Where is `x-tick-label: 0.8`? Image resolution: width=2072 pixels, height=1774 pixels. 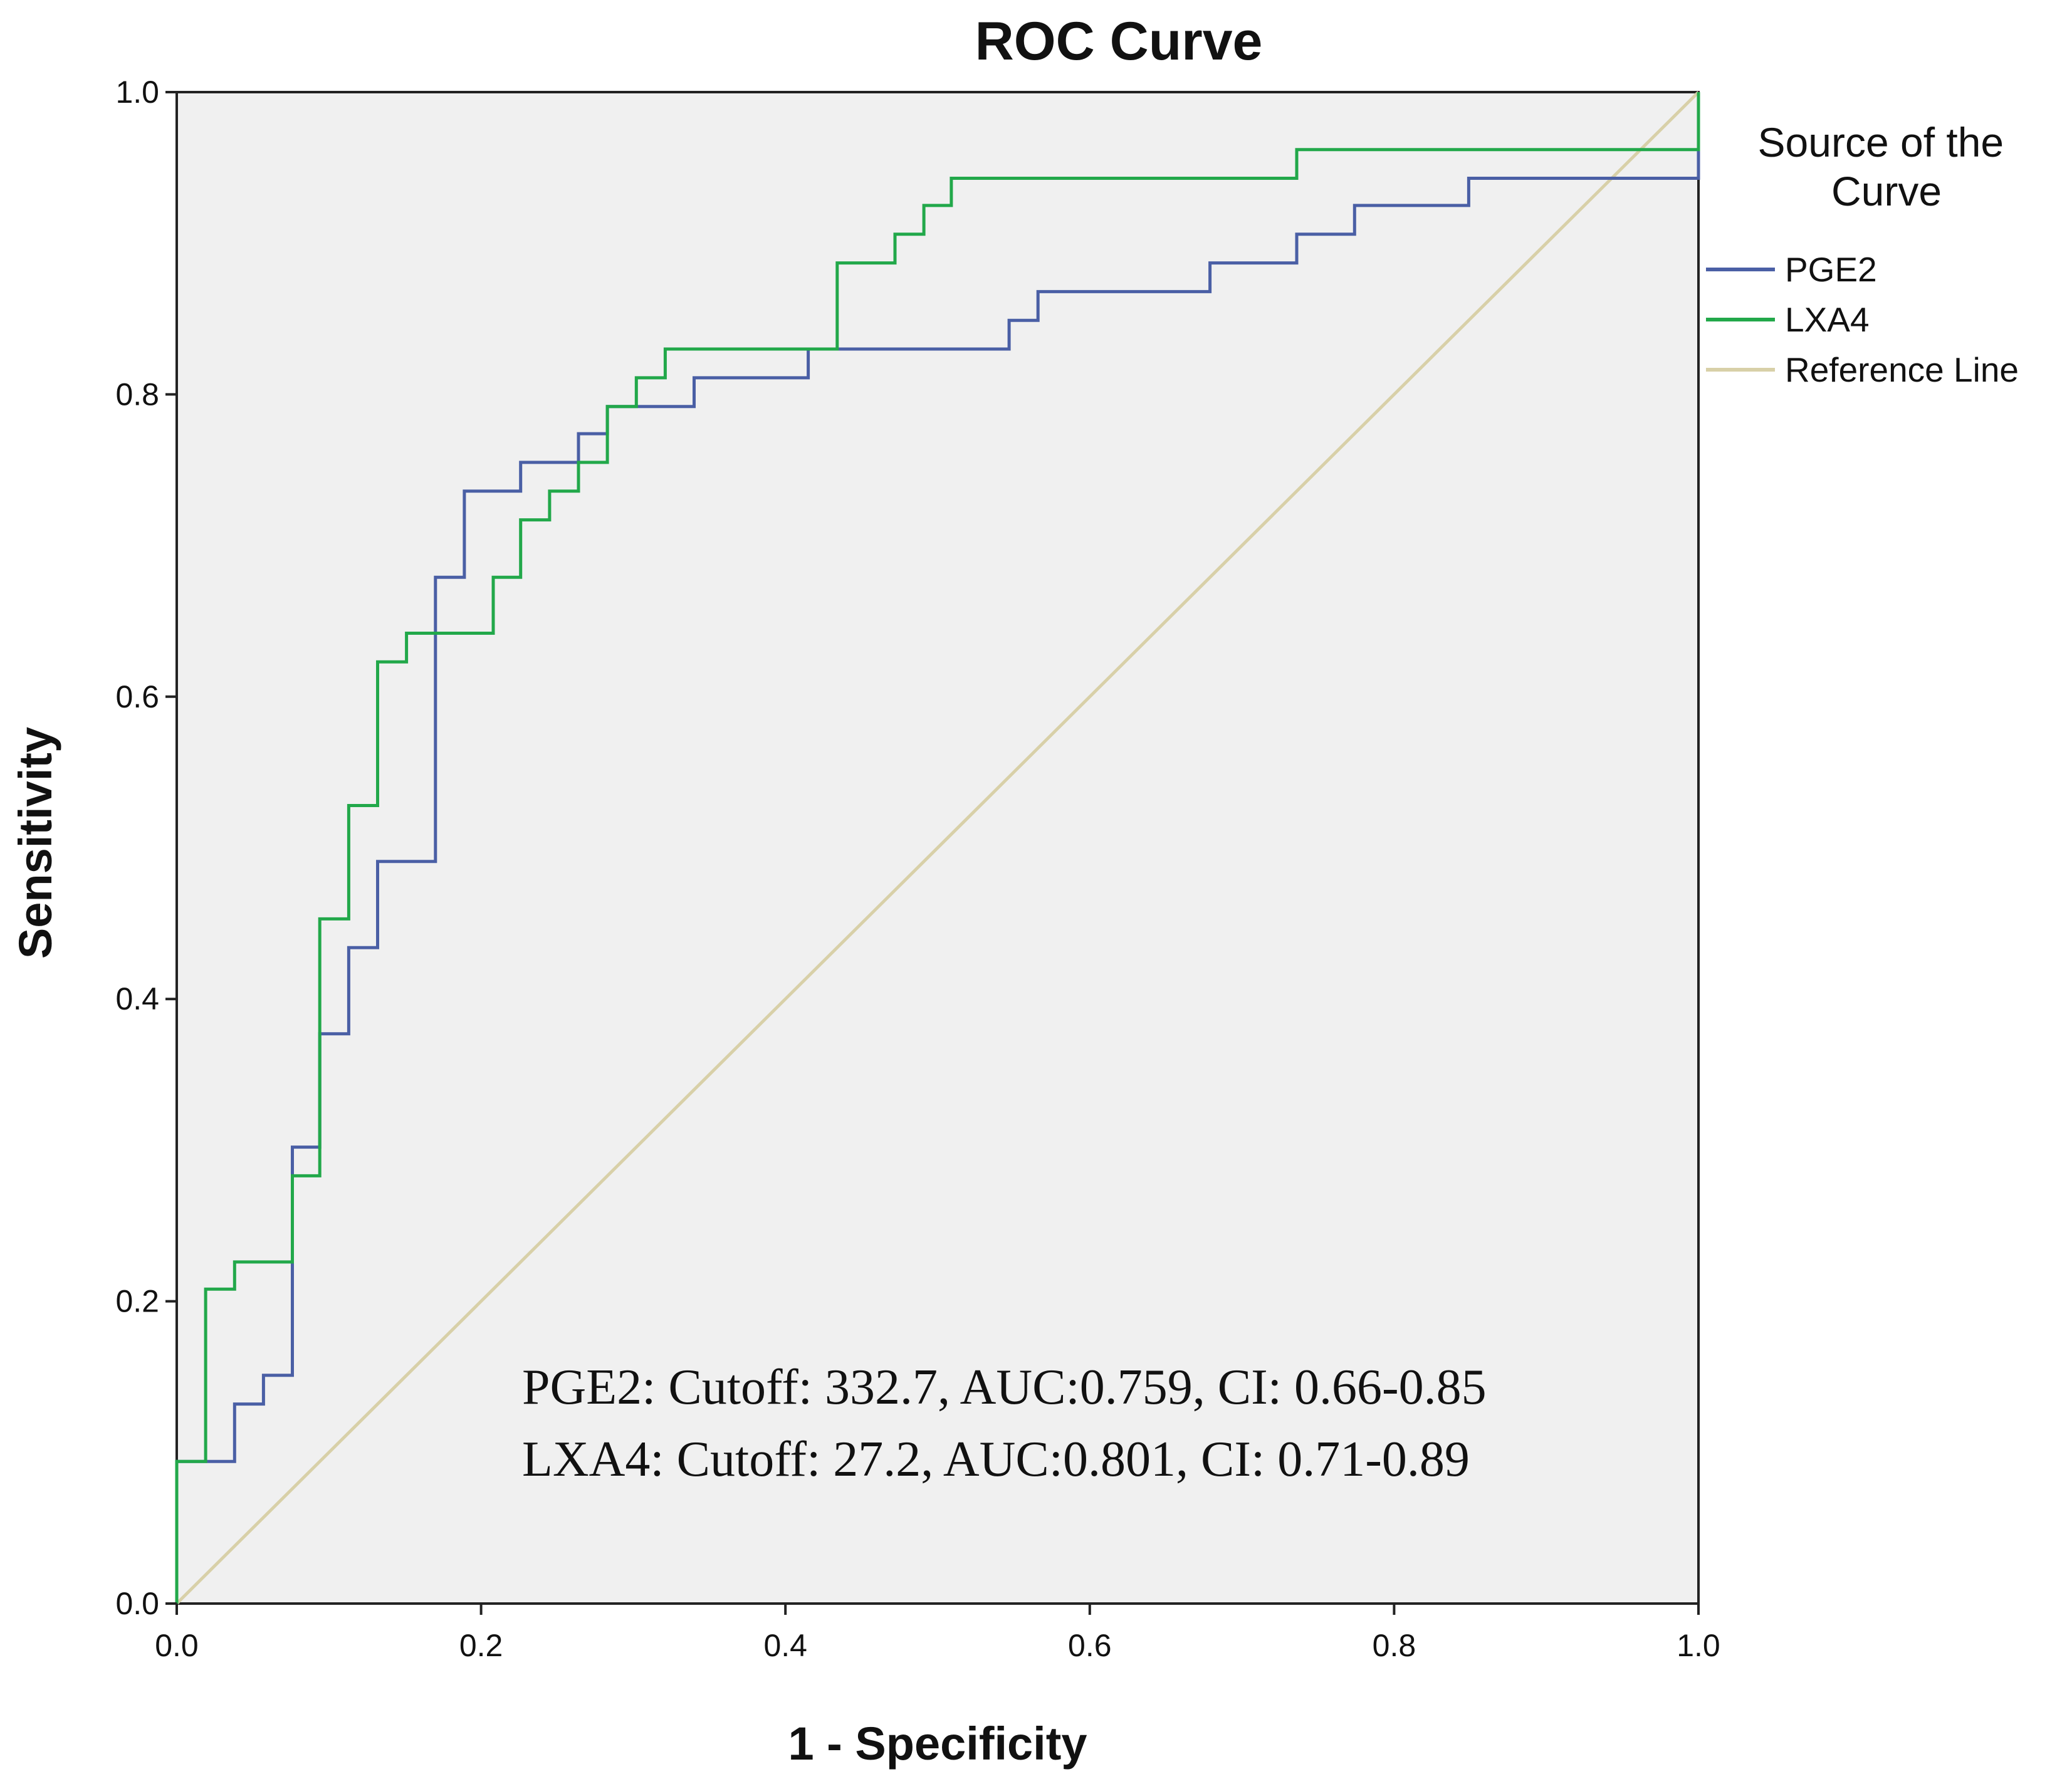 x-tick-label: 0.8 is located at coordinates (1395, 1646).